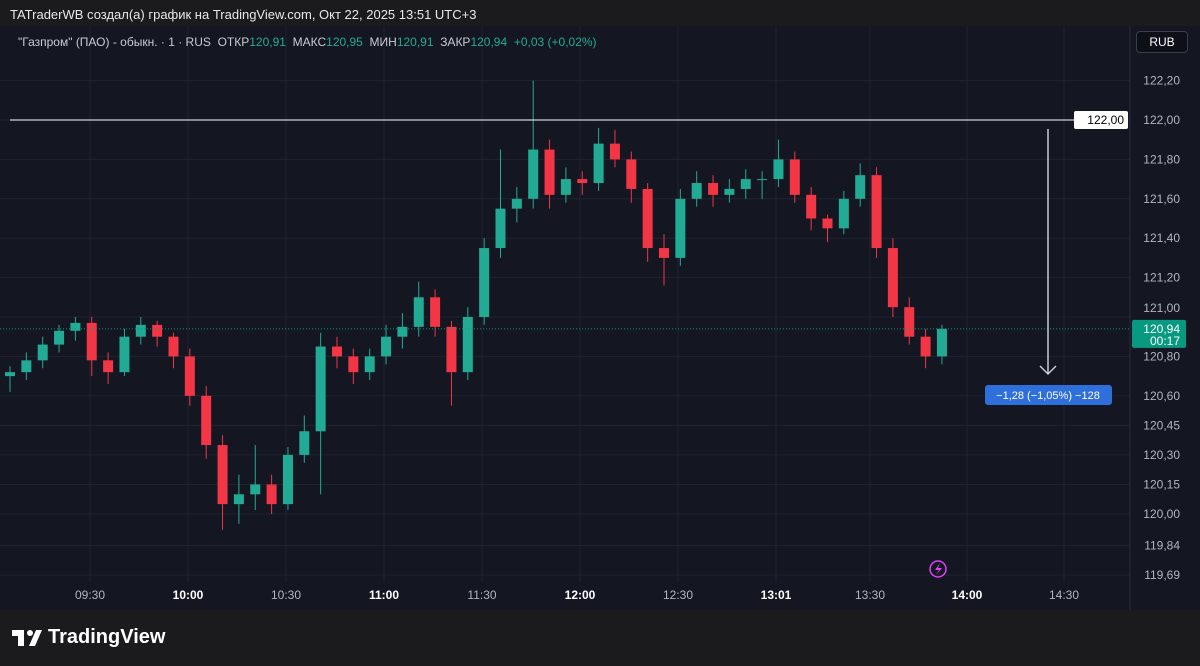  What do you see at coordinates (580, 595) in the screenshot?
I see `time-axis-label: 12:00` at bounding box center [580, 595].